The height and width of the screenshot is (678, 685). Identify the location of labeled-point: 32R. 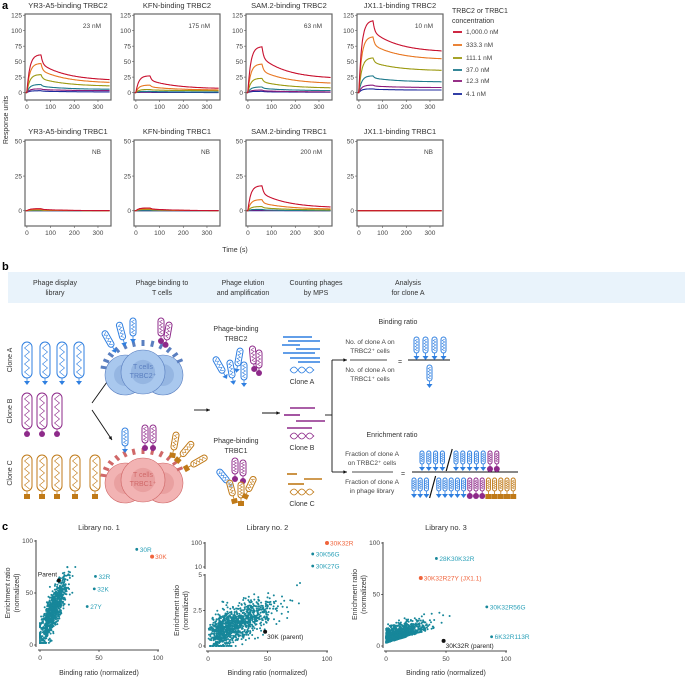
(102, 577).